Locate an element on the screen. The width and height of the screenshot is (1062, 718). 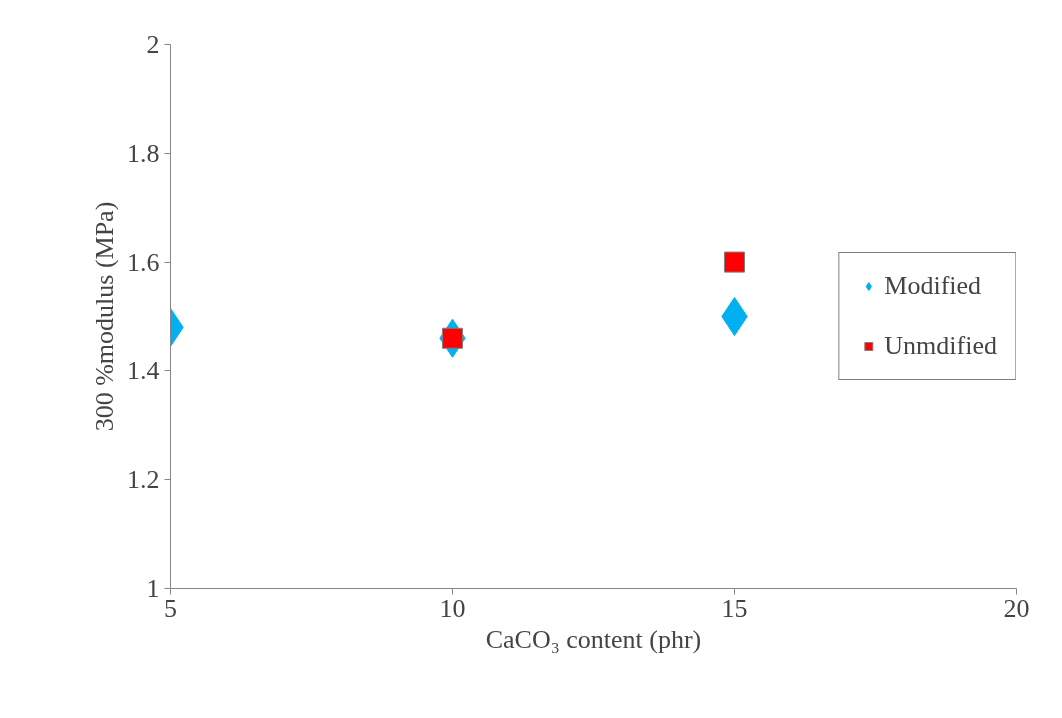
y-tick-label: 1.8 is located at coordinates (143, 153).